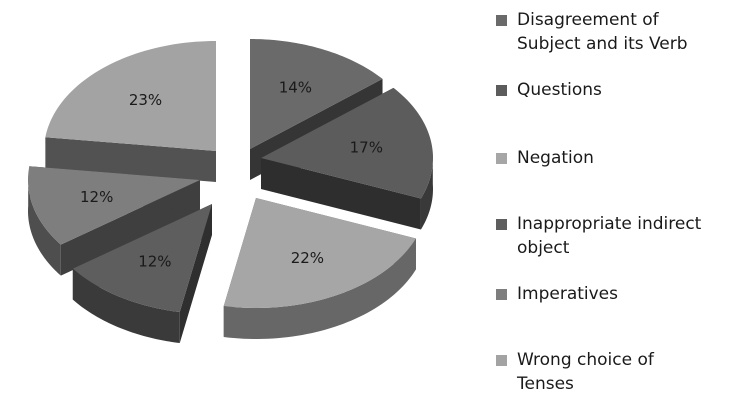 Image resolution: width=735 pixels, height=414 pixels. Describe the element at coordinates (624, 294) in the screenshot. I see `legend-label: Imperatives` at that location.